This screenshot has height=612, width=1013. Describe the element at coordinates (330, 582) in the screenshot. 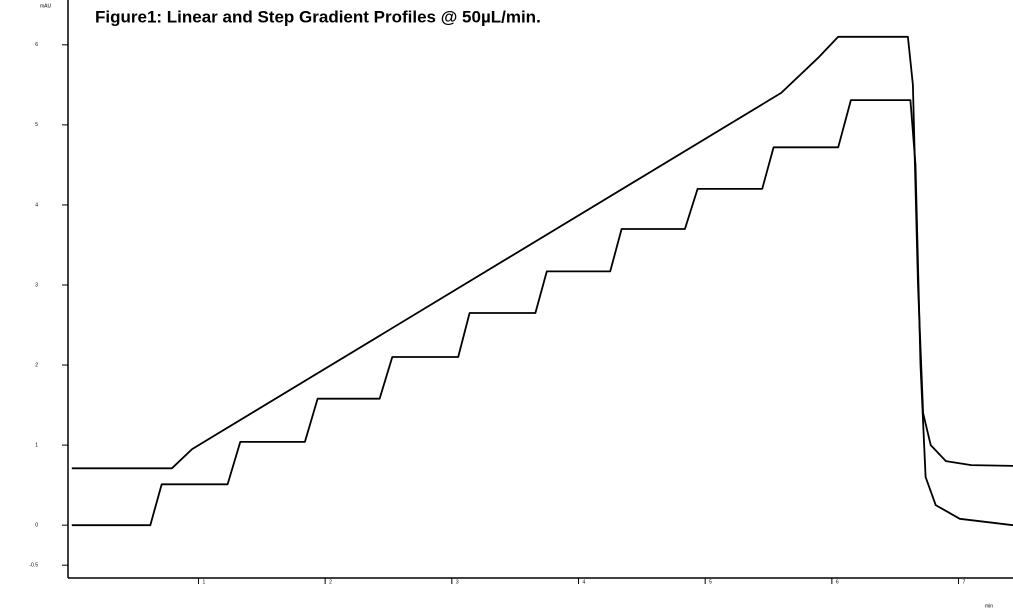

I see `x-tick-label: 2` at that location.